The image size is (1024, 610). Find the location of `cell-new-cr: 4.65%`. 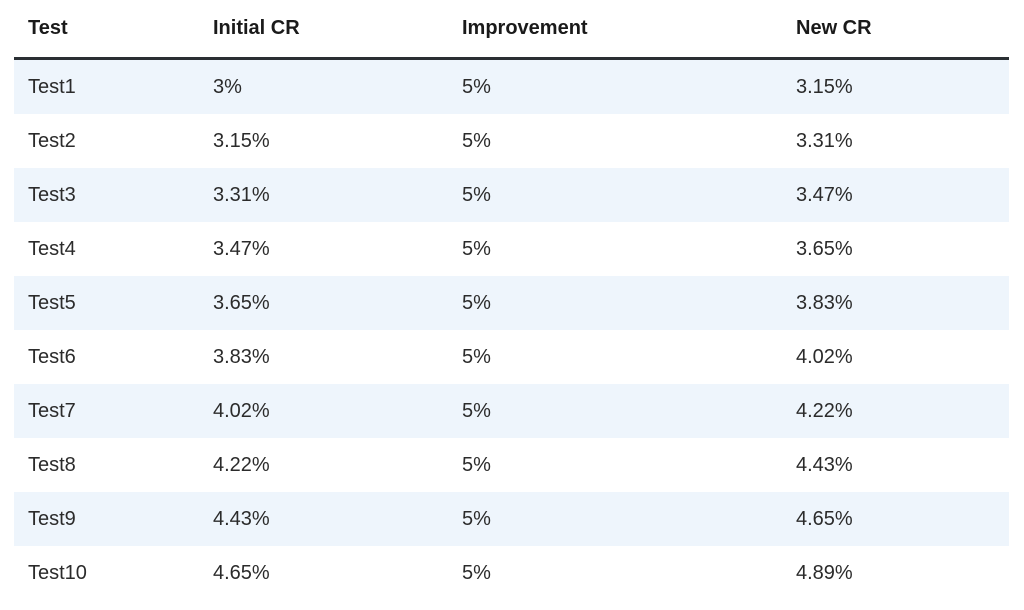

cell-new-cr: 4.65% is located at coordinates (824, 518).